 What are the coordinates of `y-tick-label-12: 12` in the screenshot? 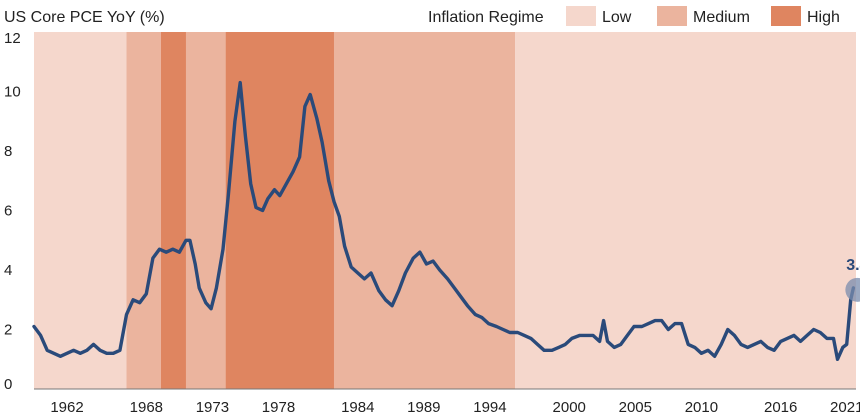 It's located at (12, 38).